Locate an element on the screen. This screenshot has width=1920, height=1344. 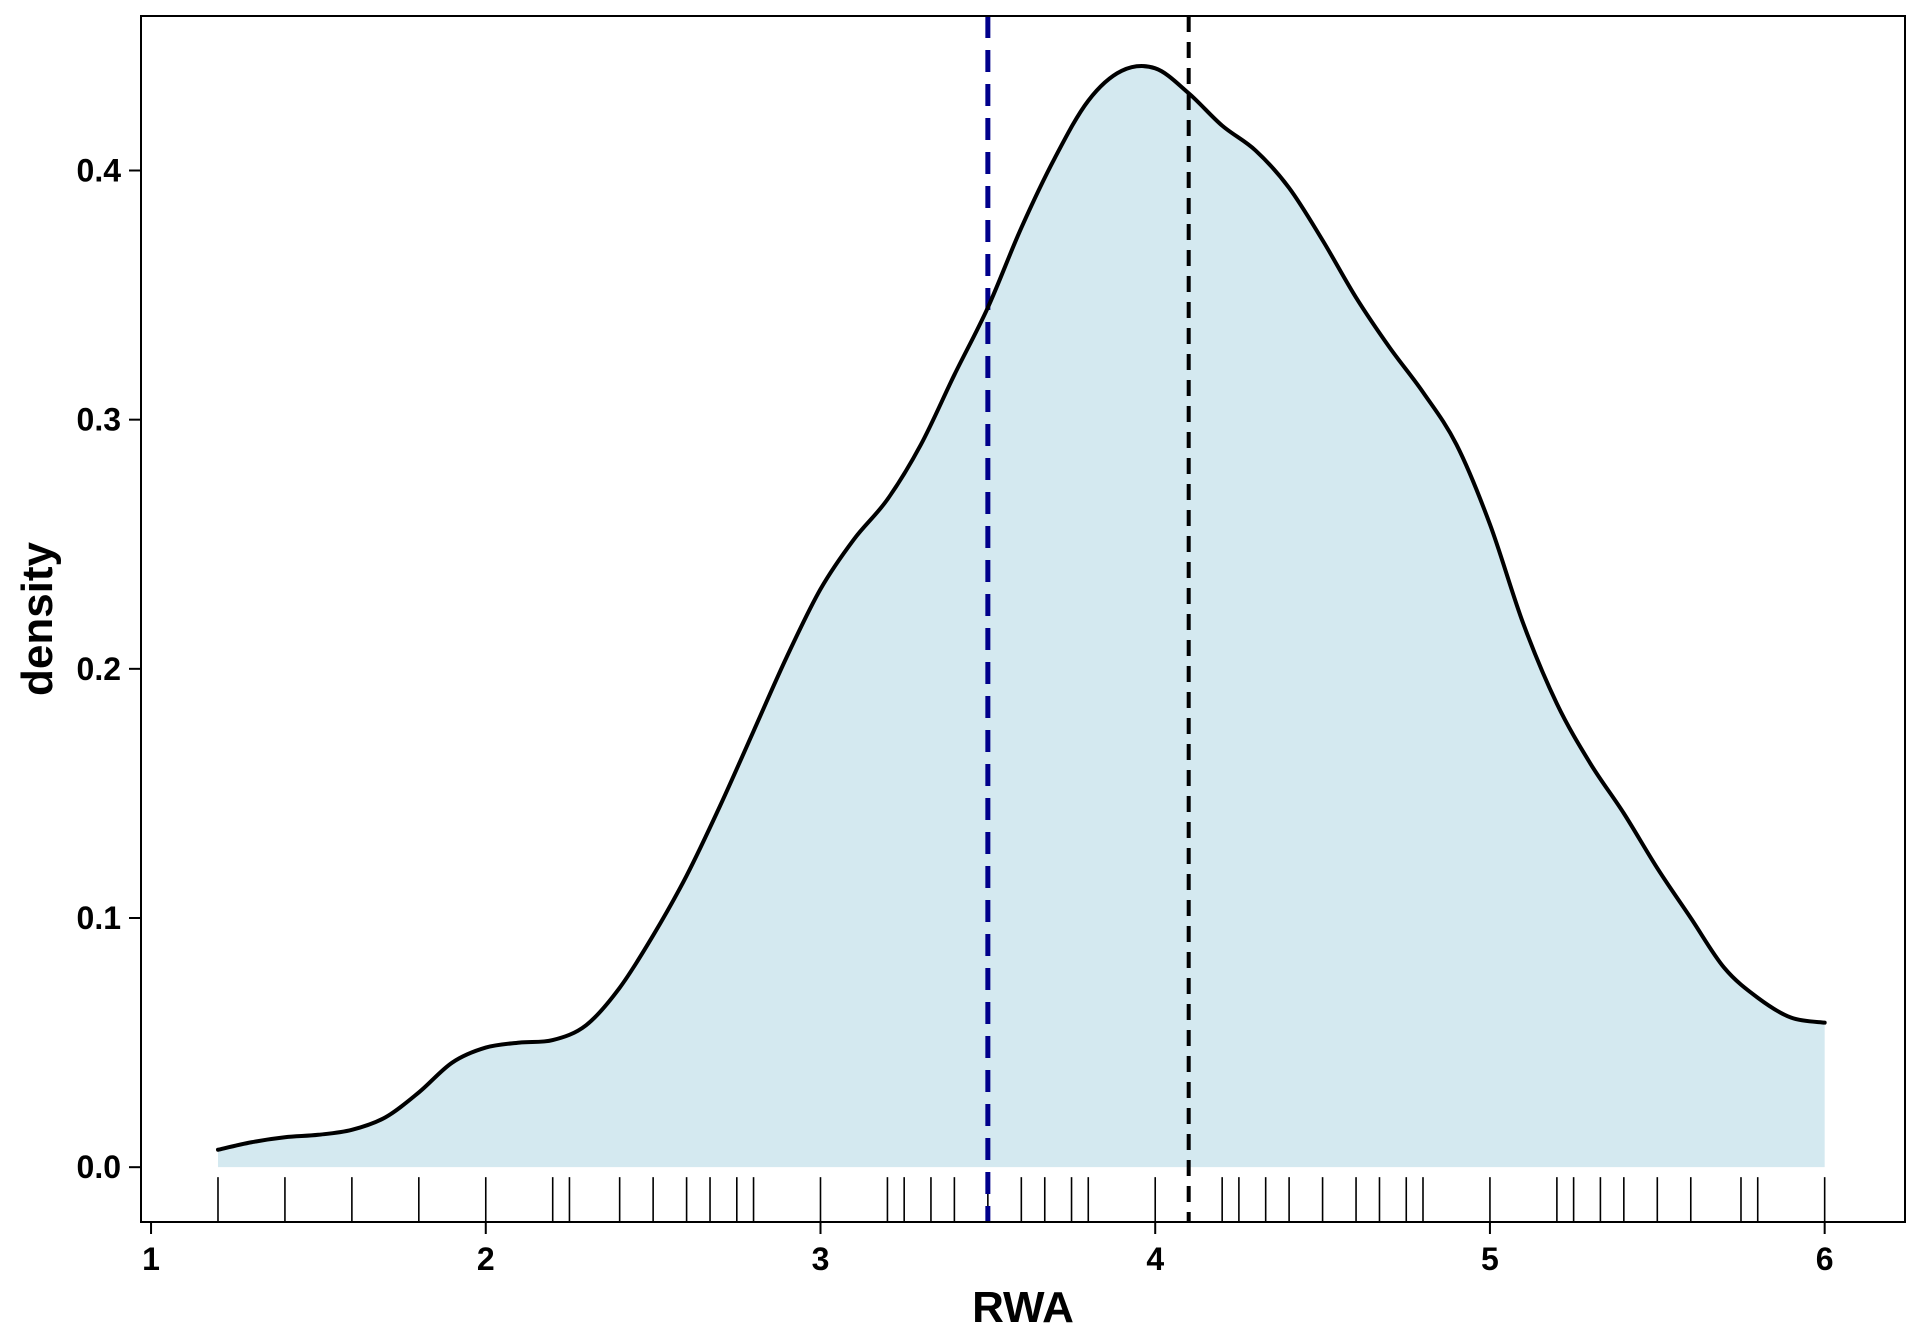
x-tick-label: 2 is located at coordinates (486, 1259).